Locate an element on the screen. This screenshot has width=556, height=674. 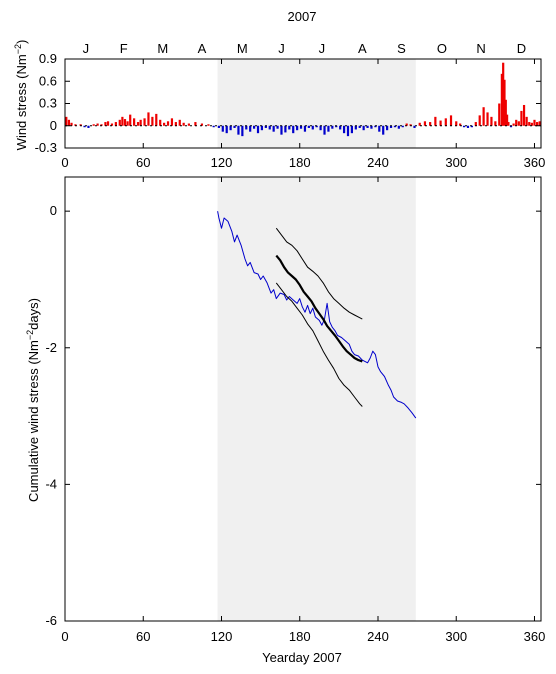
y-tick-label: 0.6 is located at coordinates (48, 80).